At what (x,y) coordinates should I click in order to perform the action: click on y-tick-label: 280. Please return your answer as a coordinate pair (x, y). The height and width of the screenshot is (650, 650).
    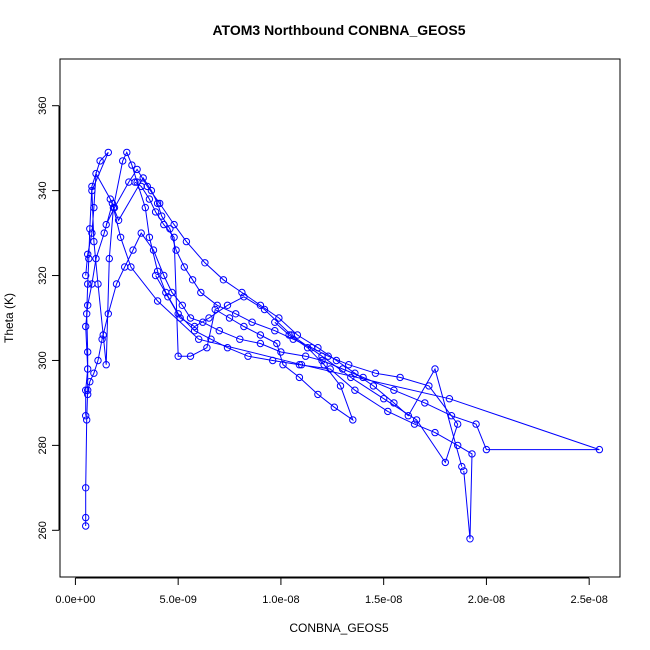
    Looking at the image, I should click on (43, 445).